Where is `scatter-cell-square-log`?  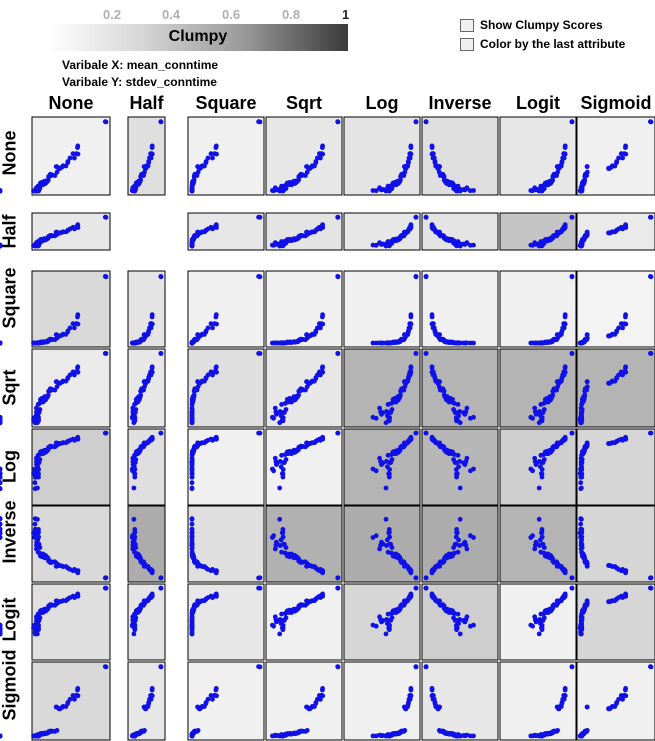
scatter-cell-square-log is located at coordinates (210, 309).